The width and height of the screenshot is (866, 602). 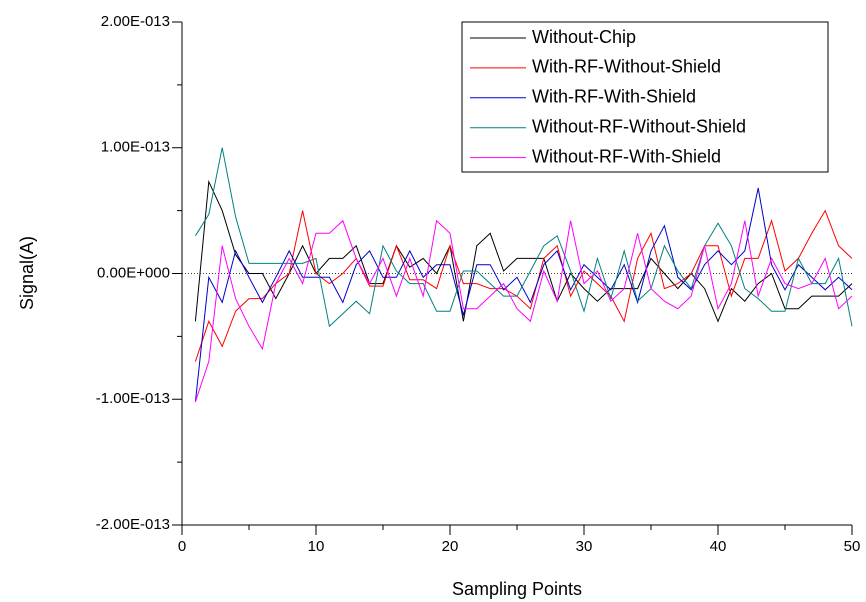 What do you see at coordinates (316, 546) in the screenshot?
I see `x-tick-label: 10` at bounding box center [316, 546].